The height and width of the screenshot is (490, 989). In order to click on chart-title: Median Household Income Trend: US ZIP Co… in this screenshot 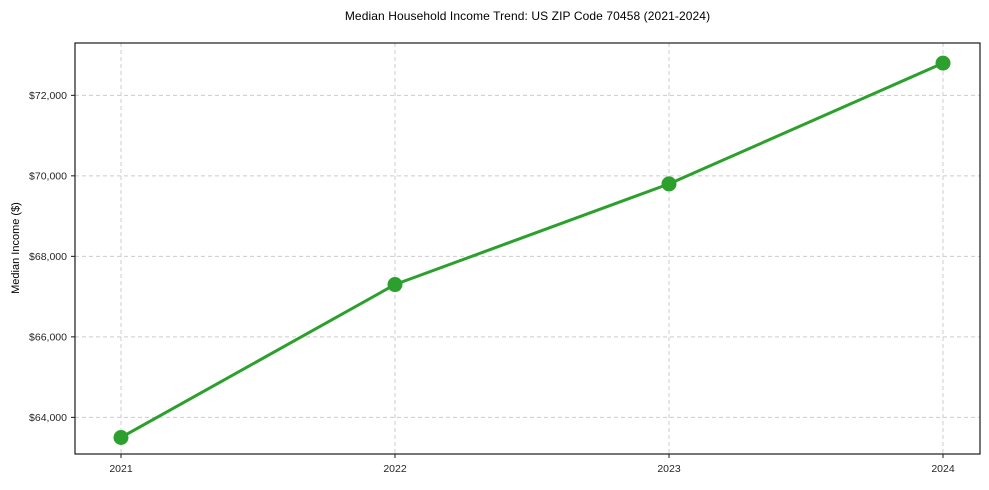, I will do `click(527, 16)`.